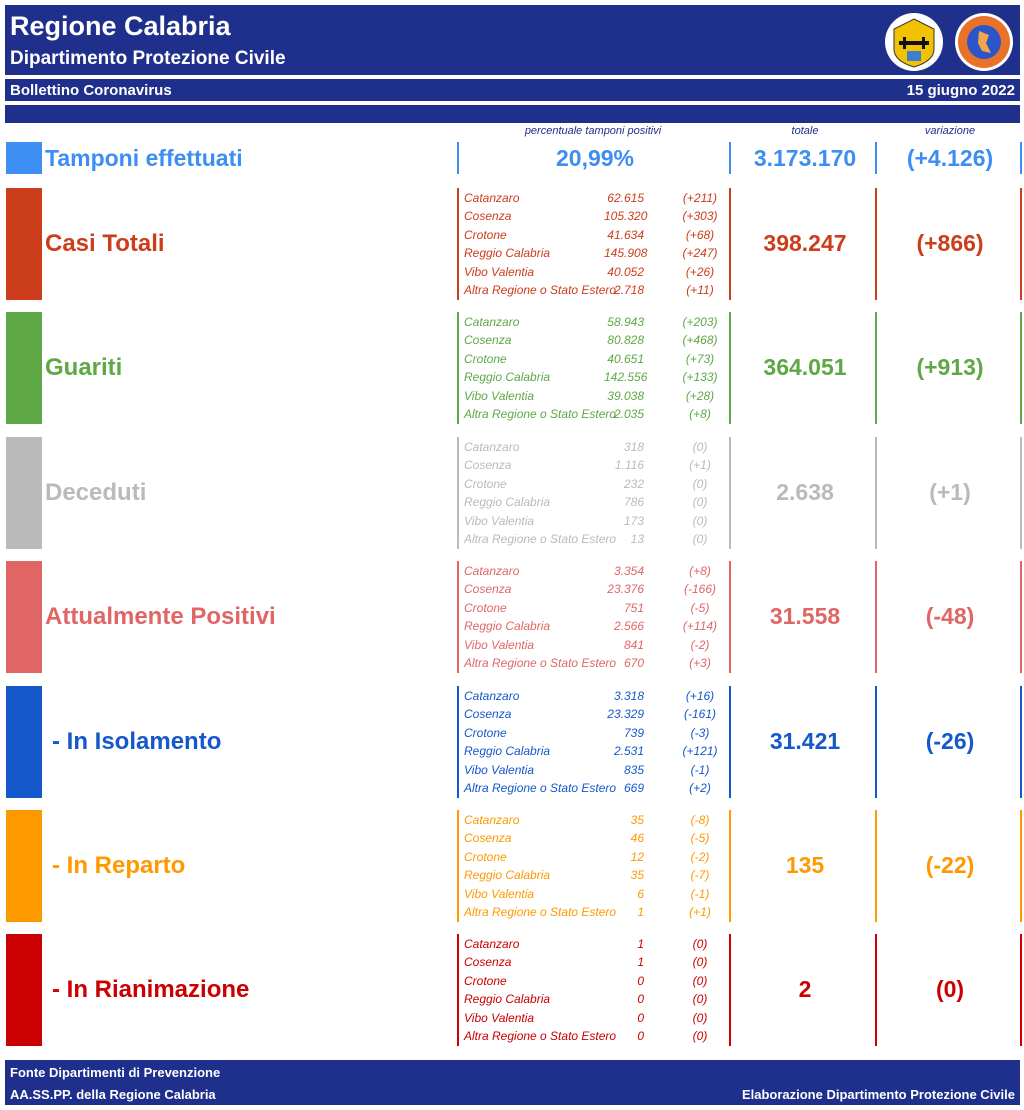 The width and height of the screenshot is (1024, 1110). I want to click on province-variation: (+121), so click(700, 751).